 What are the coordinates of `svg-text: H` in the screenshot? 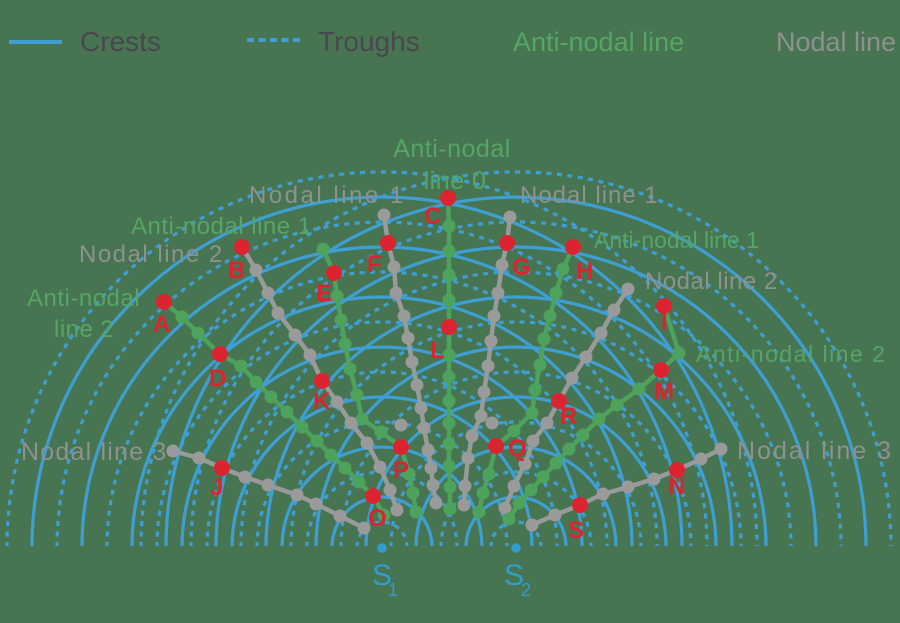 It's located at (584, 271).